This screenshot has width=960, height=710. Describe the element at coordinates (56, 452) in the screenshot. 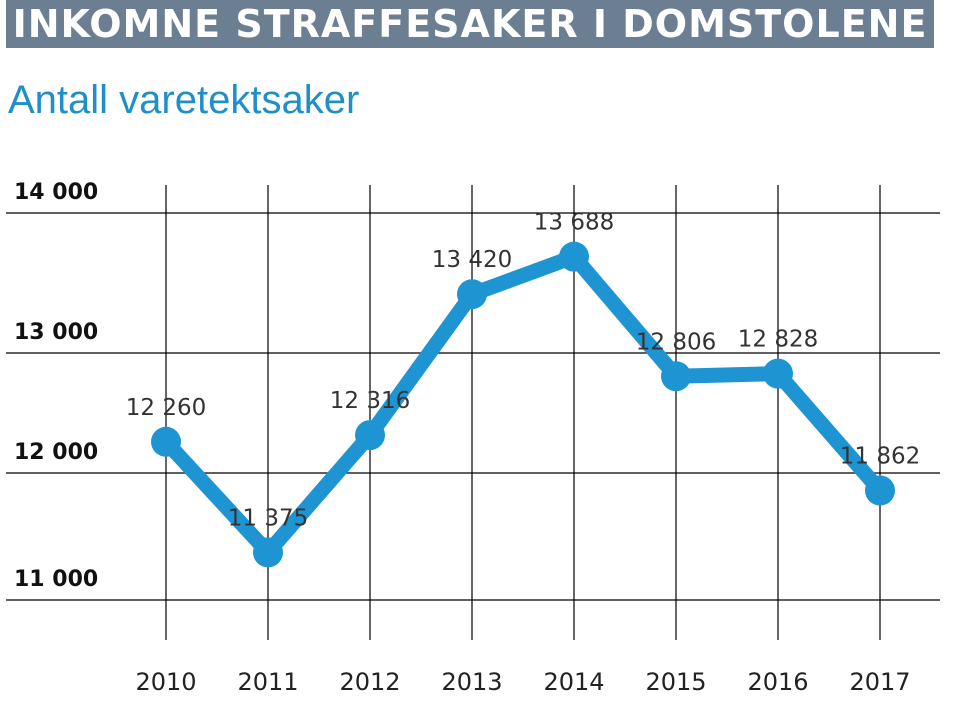

I see `y-tick-label: 12 000` at that location.